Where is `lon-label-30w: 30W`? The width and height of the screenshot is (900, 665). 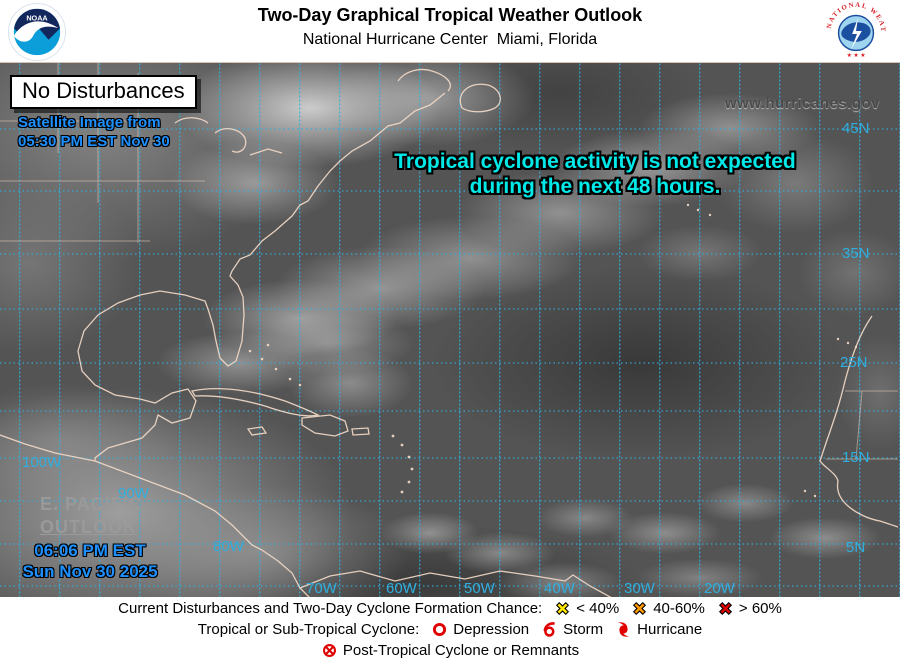 lon-label-30w: 30W is located at coordinates (639, 588).